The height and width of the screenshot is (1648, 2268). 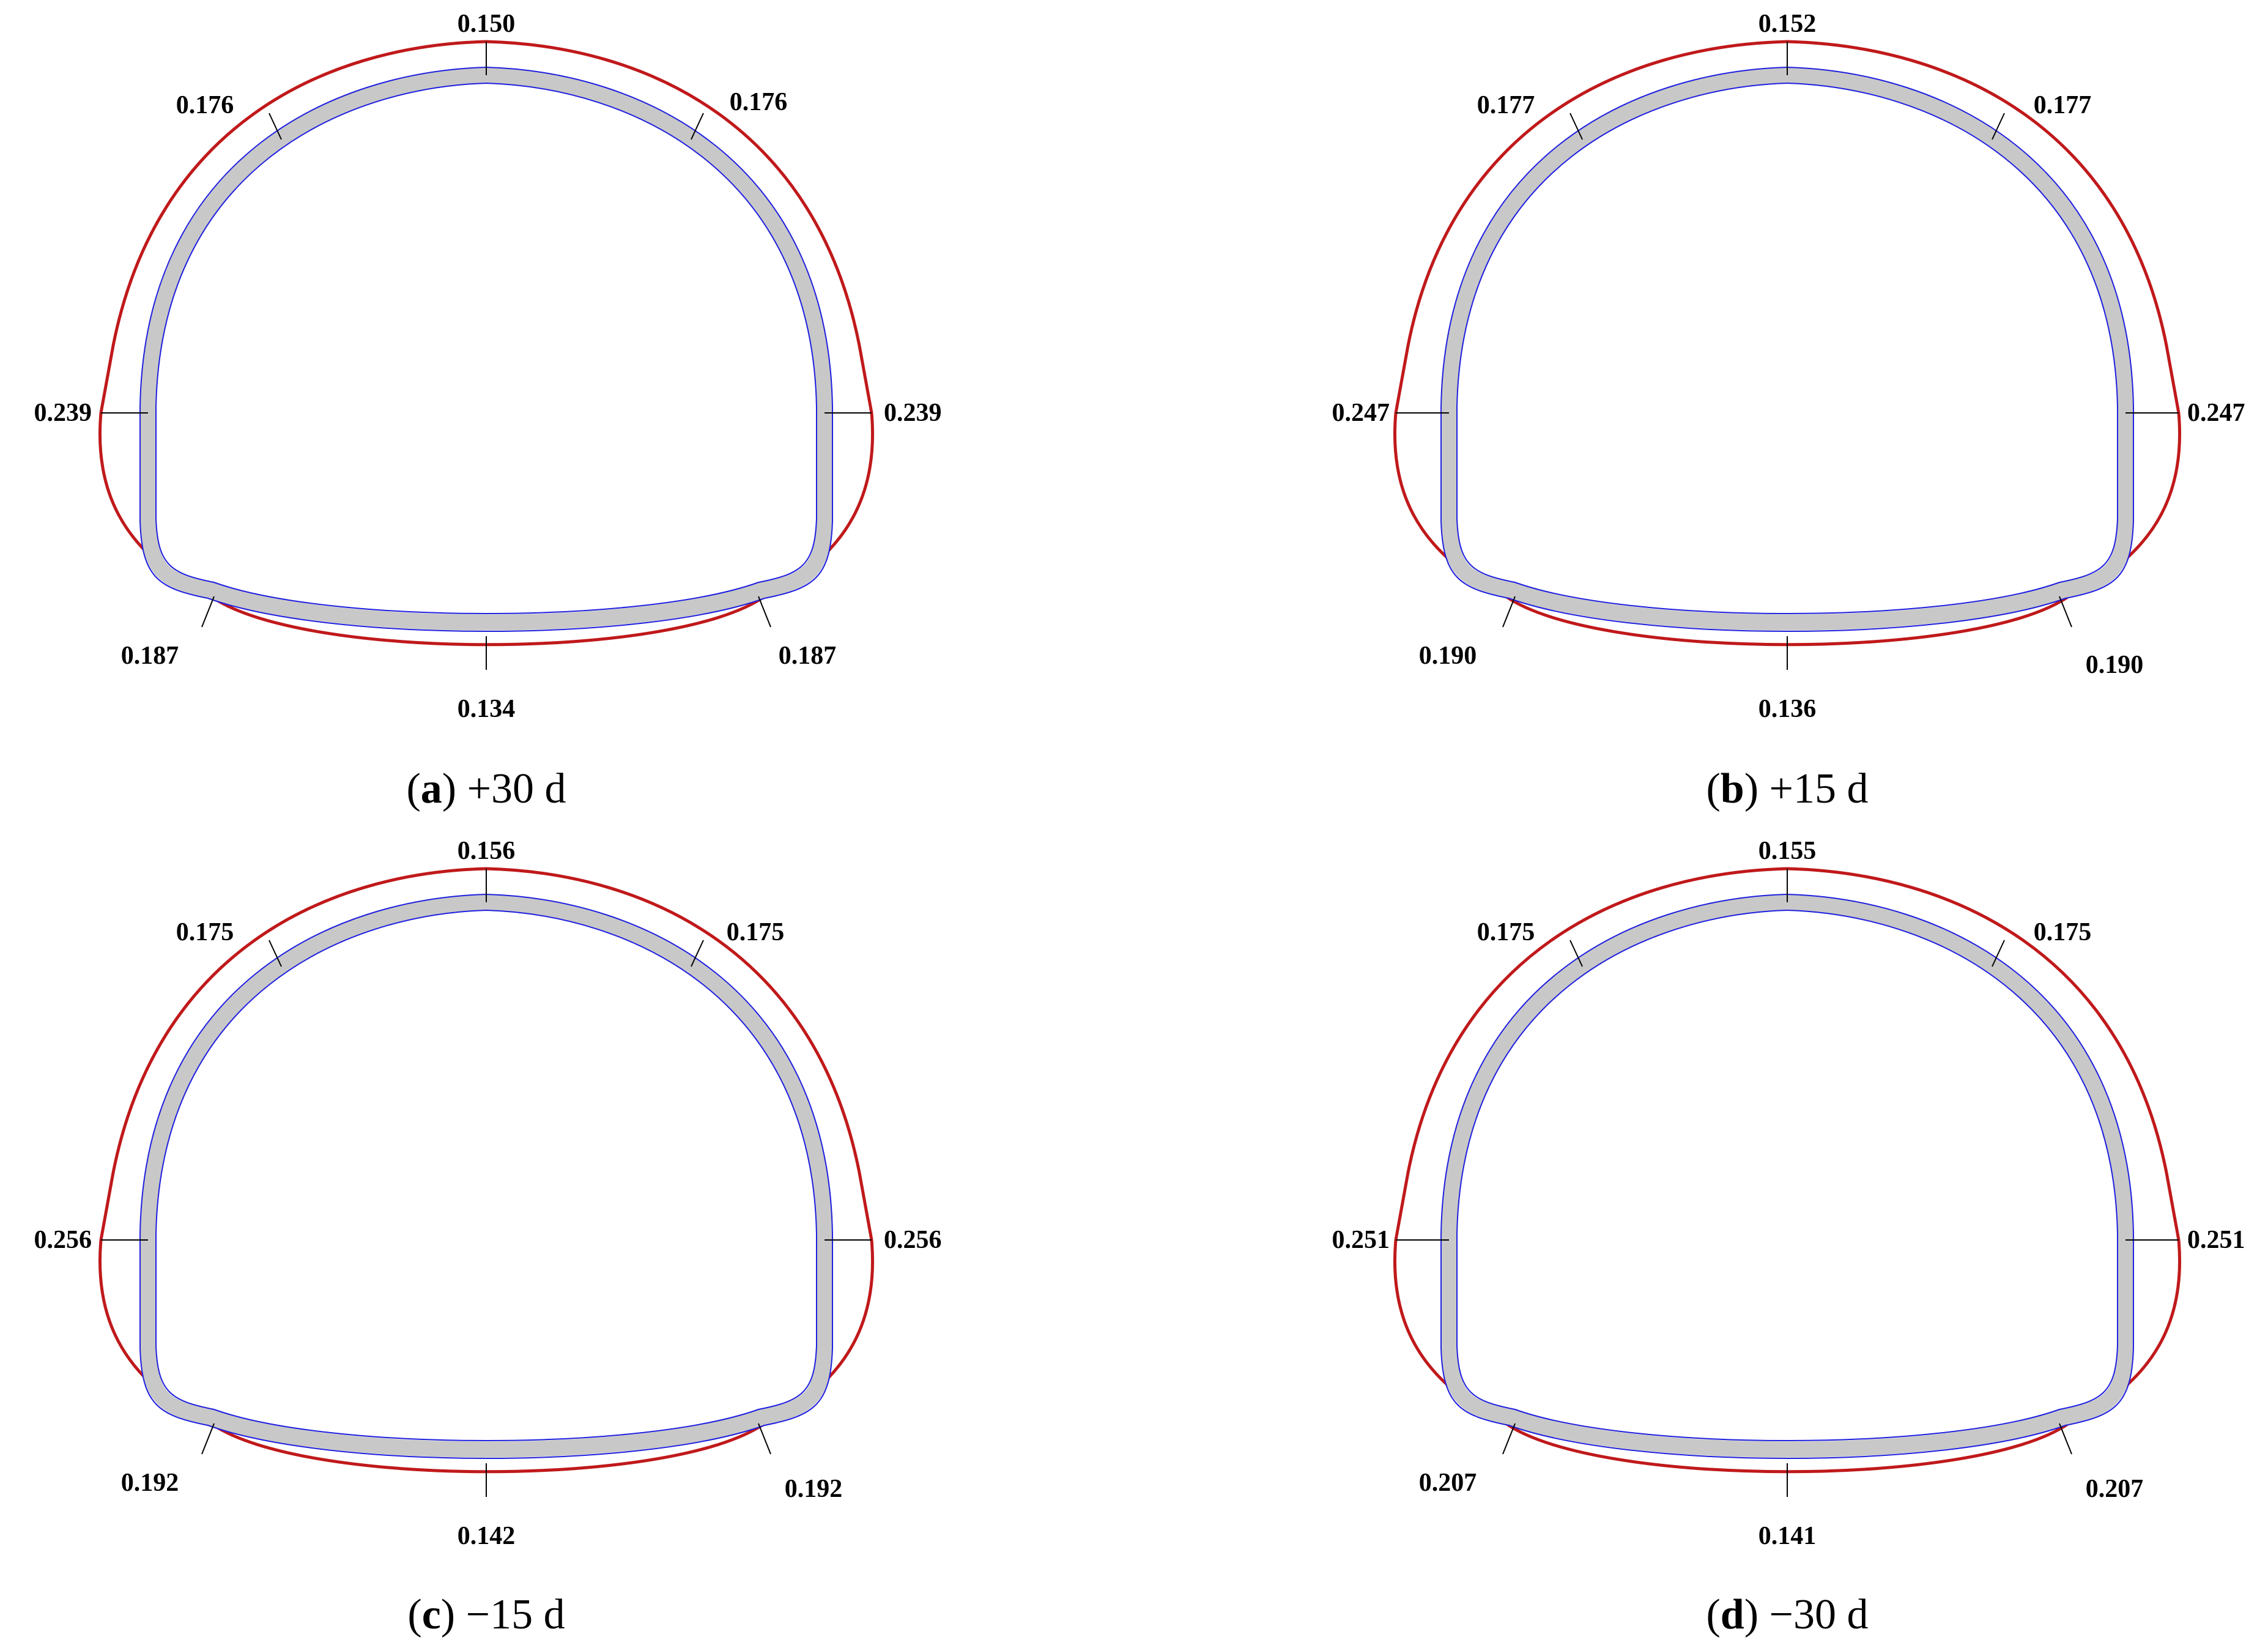 I want to click on panel-caption: (c) −15 d, so click(x=486, y=1614).